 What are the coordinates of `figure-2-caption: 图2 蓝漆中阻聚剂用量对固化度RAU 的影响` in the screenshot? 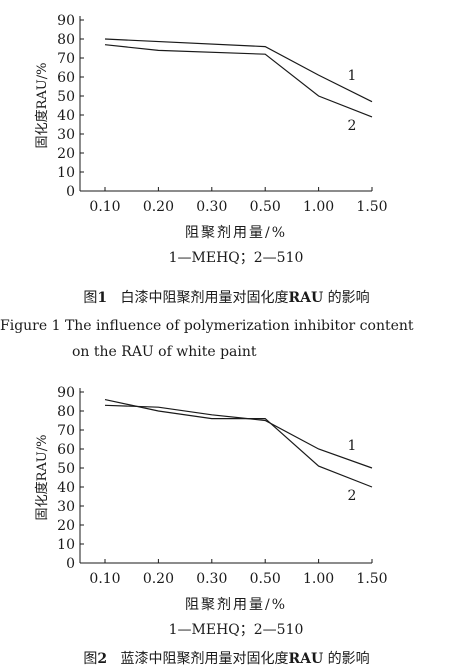 It's located at (226, 658).